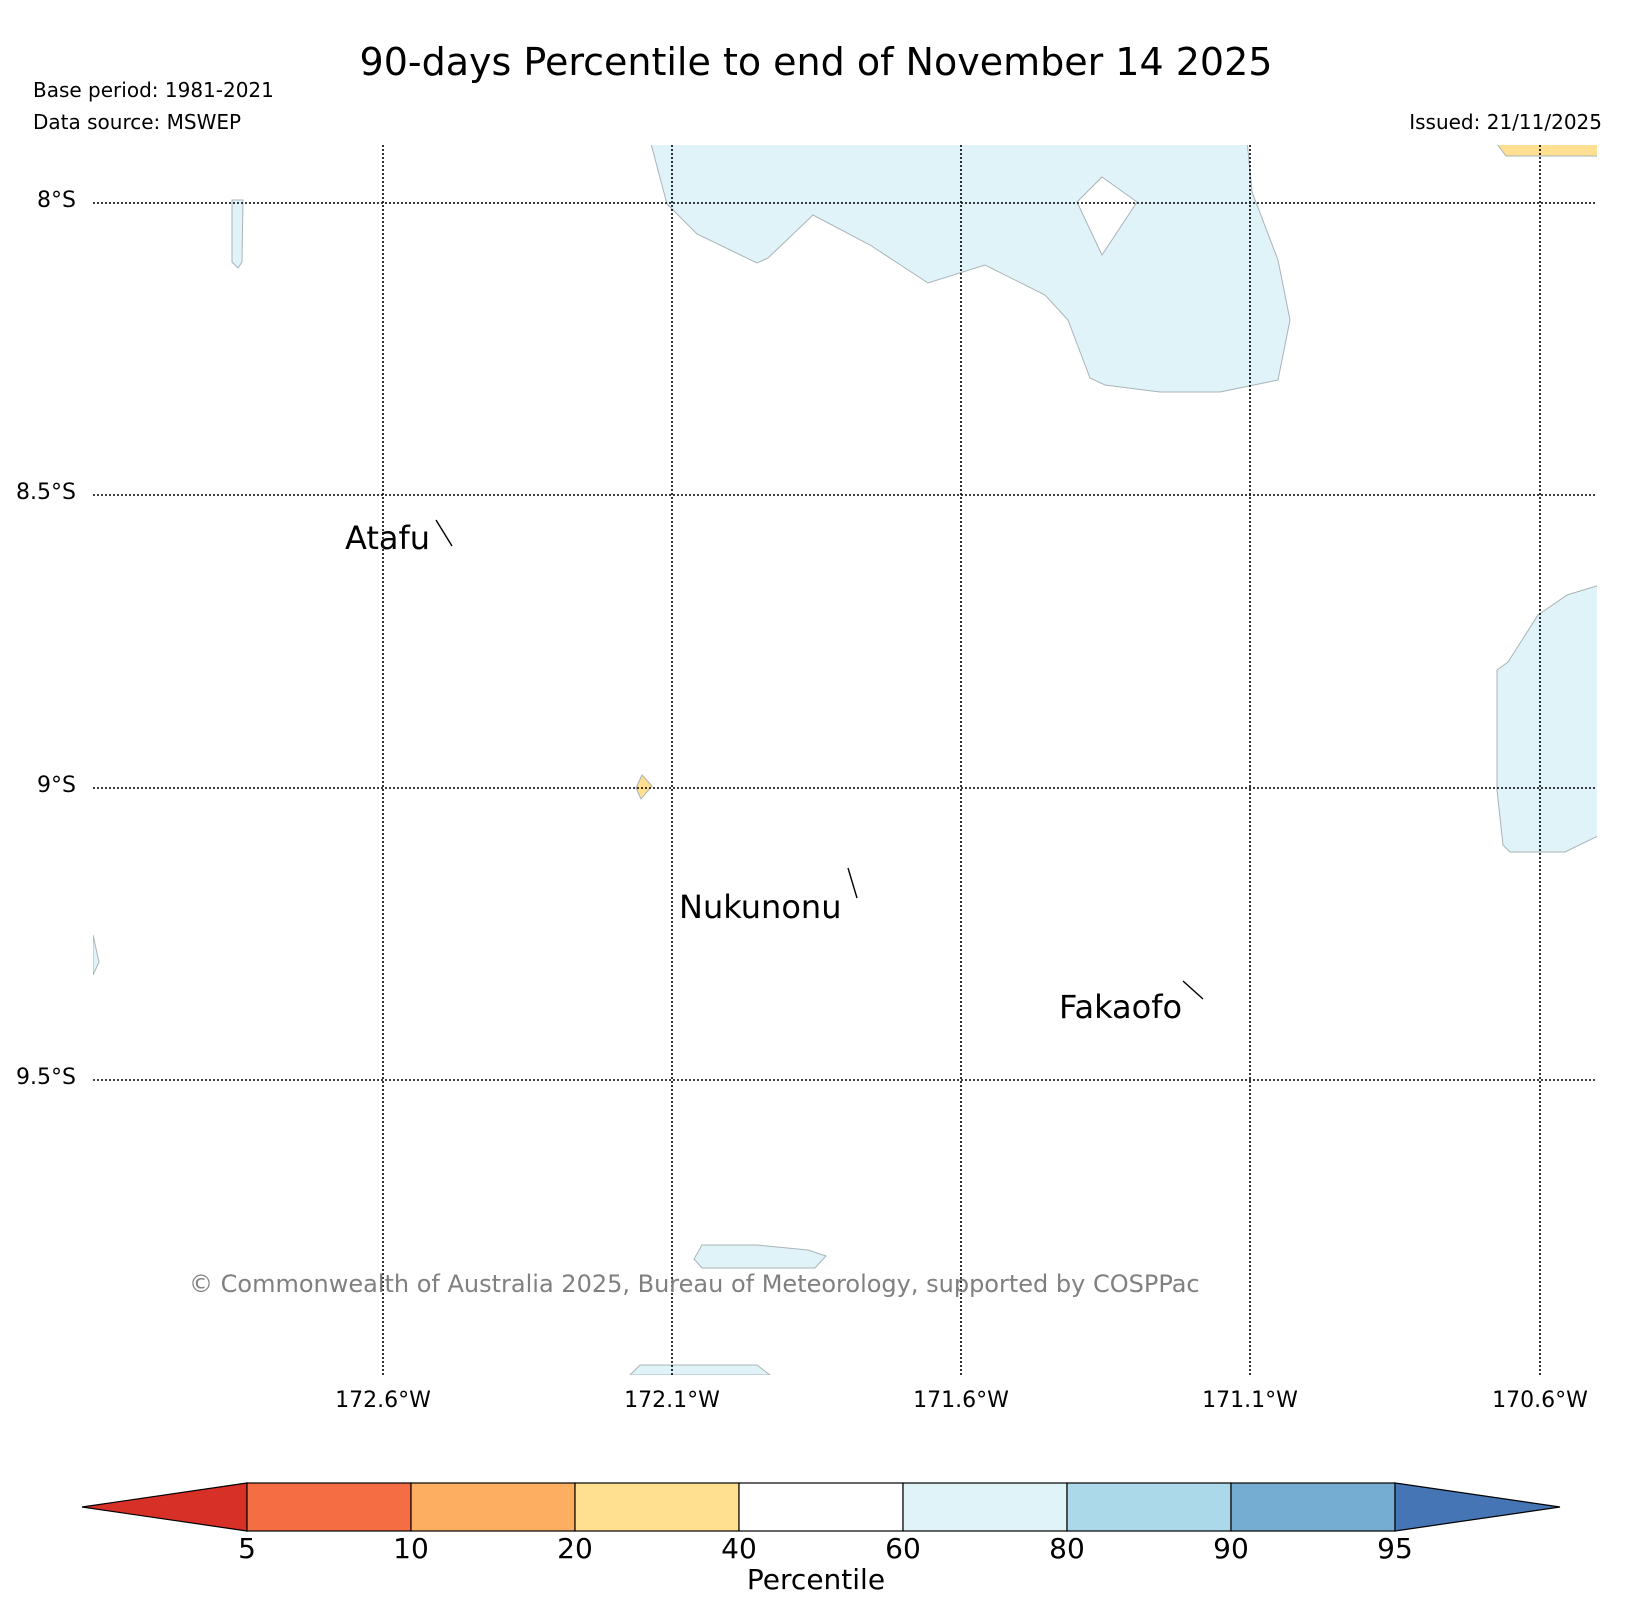  What do you see at coordinates (760, 907) in the screenshot?
I see `place-label-nukunonu: Nukunonu` at bounding box center [760, 907].